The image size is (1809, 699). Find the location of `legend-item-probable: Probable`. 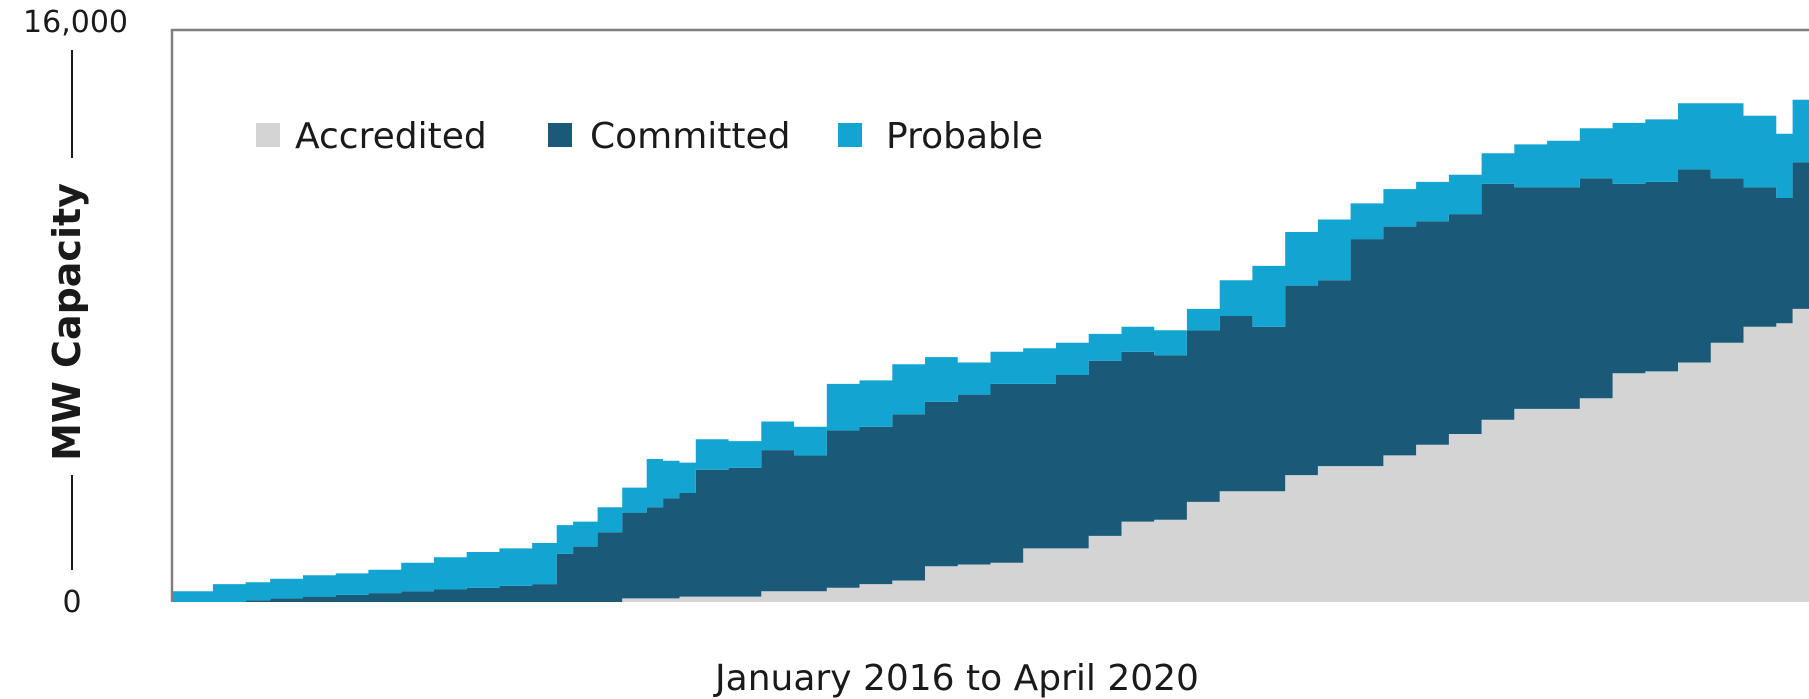

legend-item-probable: Probable is located at coordinates (940, 136).